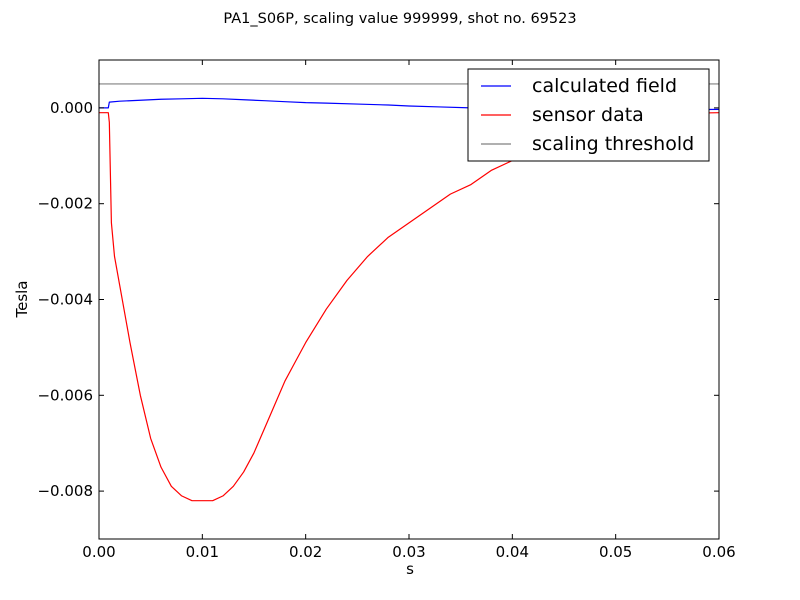 Image resolution: width=800 pixels, height=600 pixels. I want to click on x-tick-label: 0.06, so click(718, 552).